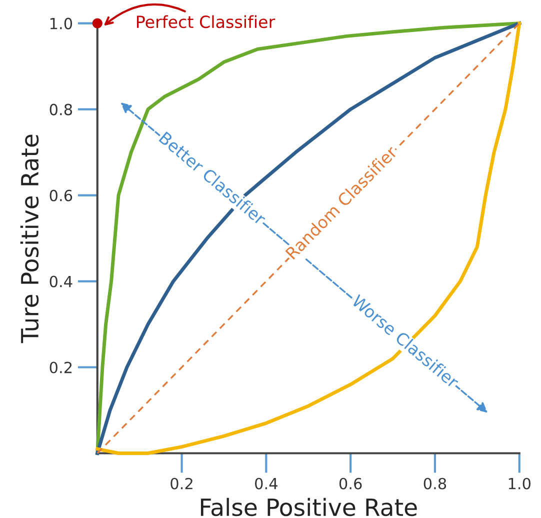  What do you see at coordinates (435, 484) in the screenshot?
I see `x-tick-label: 0.8` at bounding box center [435, 484].